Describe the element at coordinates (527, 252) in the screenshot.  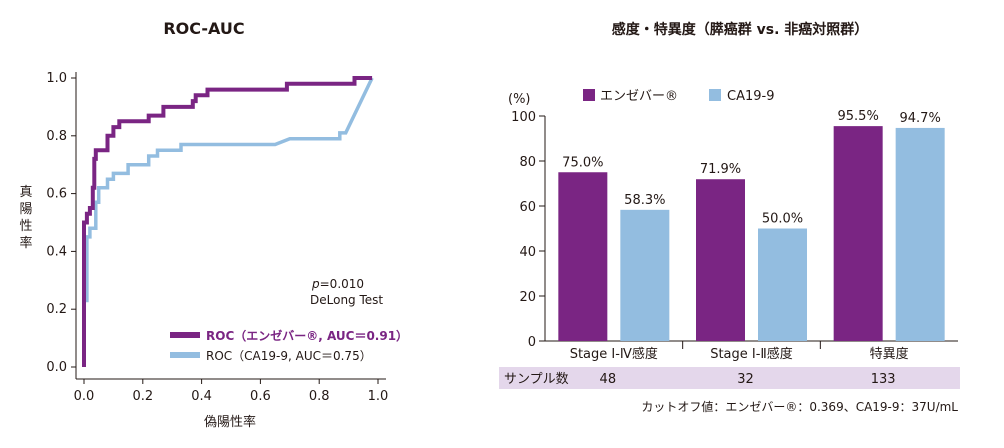
I see `bar-y-tick-label: 40` at that location.